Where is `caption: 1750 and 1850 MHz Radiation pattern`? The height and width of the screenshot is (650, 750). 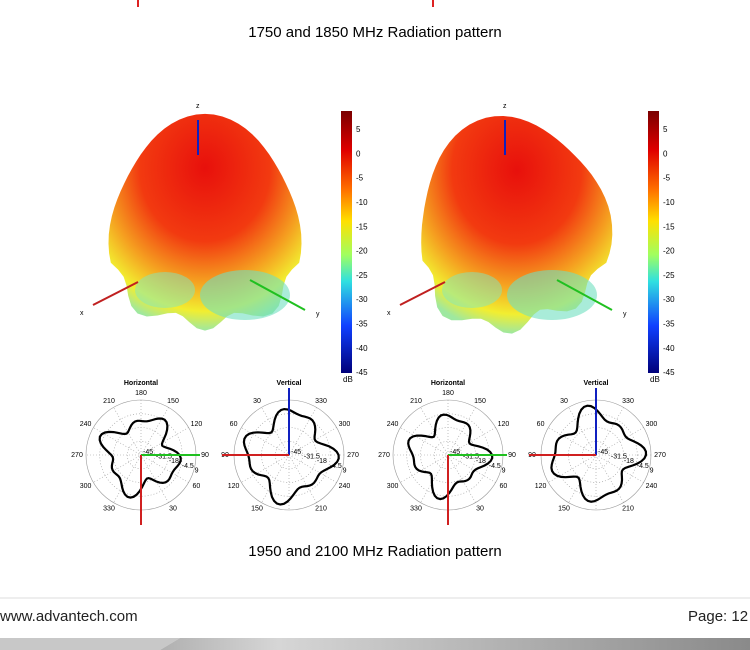
caption: 1750 and 1850 MHz Radiation pattern is located at coordinates (375, 32).